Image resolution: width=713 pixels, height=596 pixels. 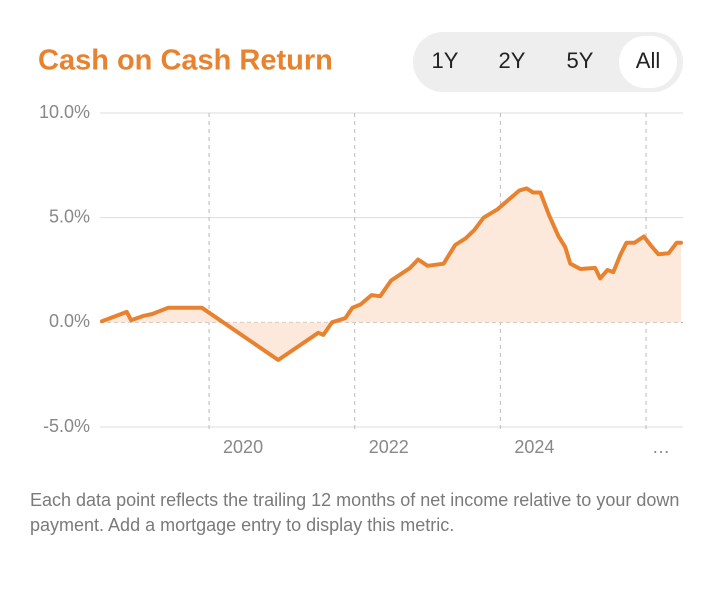 What do you see at coordinates (548, 62) in the screenshot?
I see `range-selector` at bounding box center [548, 62].